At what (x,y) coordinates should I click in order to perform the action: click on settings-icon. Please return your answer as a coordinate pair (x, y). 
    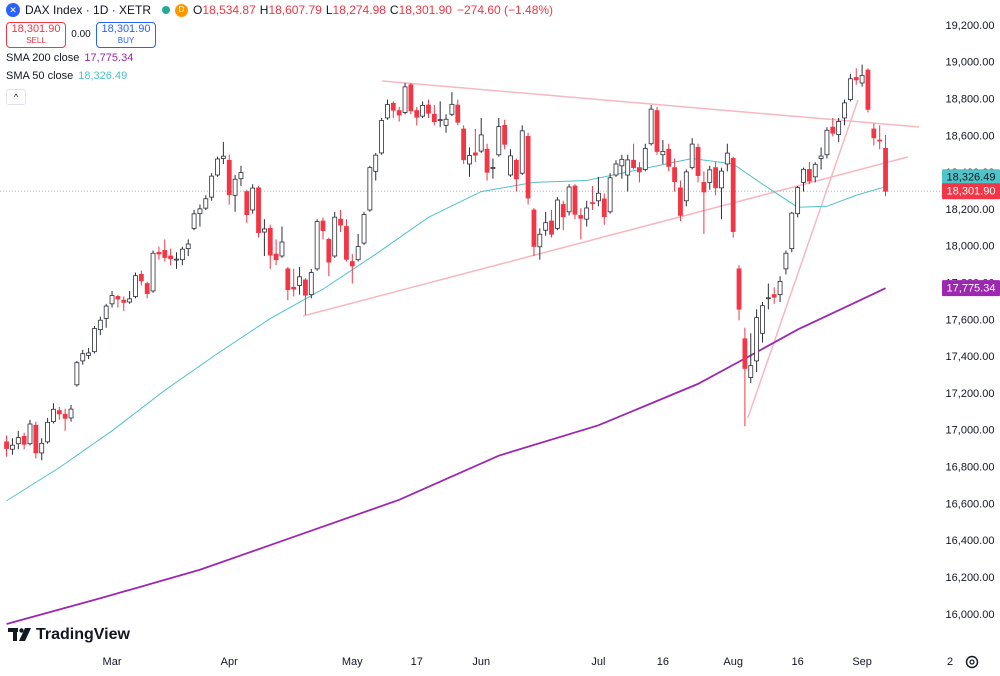
    Looking at the image, I should click on (972, 662).